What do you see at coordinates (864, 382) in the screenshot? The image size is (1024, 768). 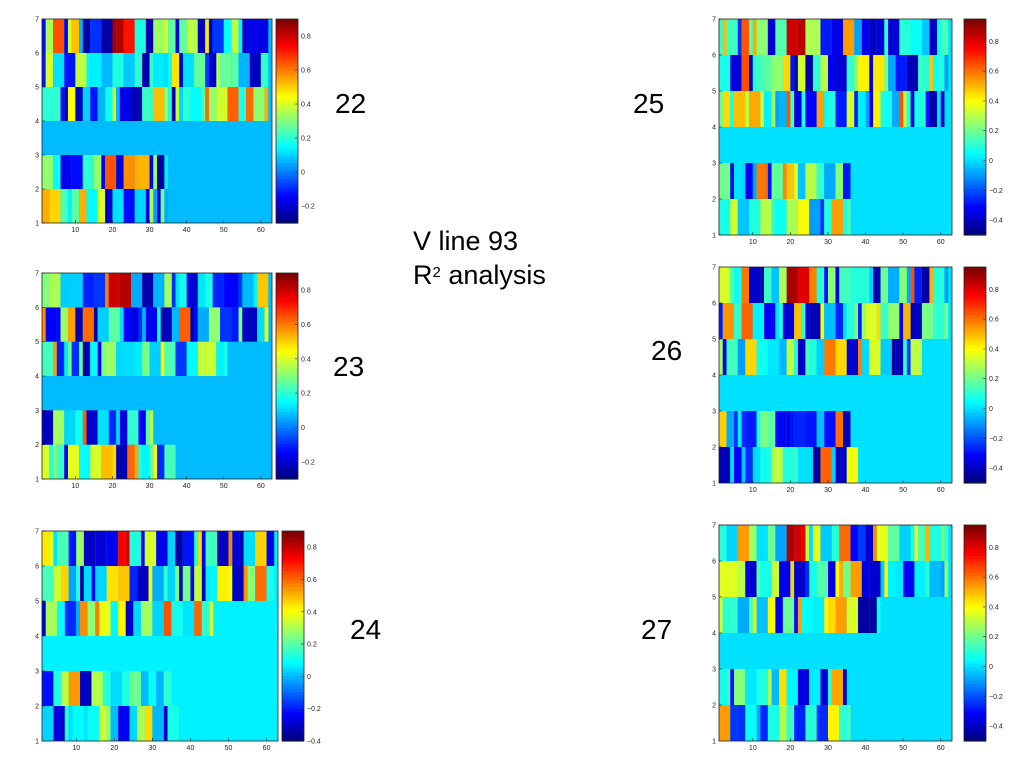 I see `heatmap-panel-26: 10 20 30 40 50 60 1 2 3 4 5 6 7 0.8 0.6 0.4 0.2 0 −0.2 −0.4` at bounding box center [864, 382].